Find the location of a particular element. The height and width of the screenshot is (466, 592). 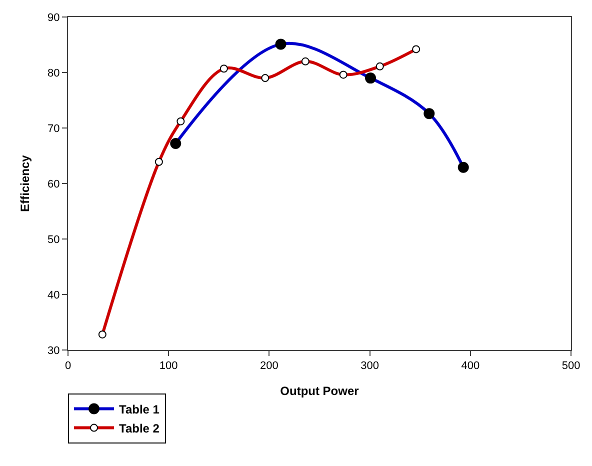

y-tick-label: 80 is located at coordinates (54, 73).